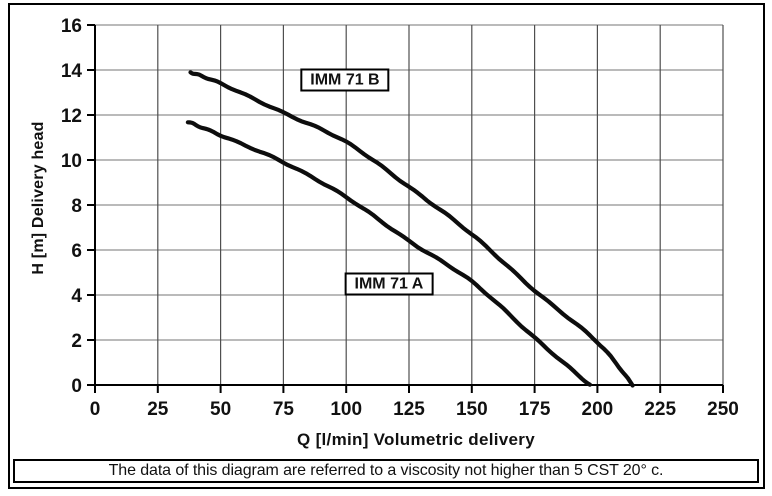 The width and height of the screenshot is (772, 496). I want to click on curve-label-imm-71-a: IMM 71 A, so click(389, 284).